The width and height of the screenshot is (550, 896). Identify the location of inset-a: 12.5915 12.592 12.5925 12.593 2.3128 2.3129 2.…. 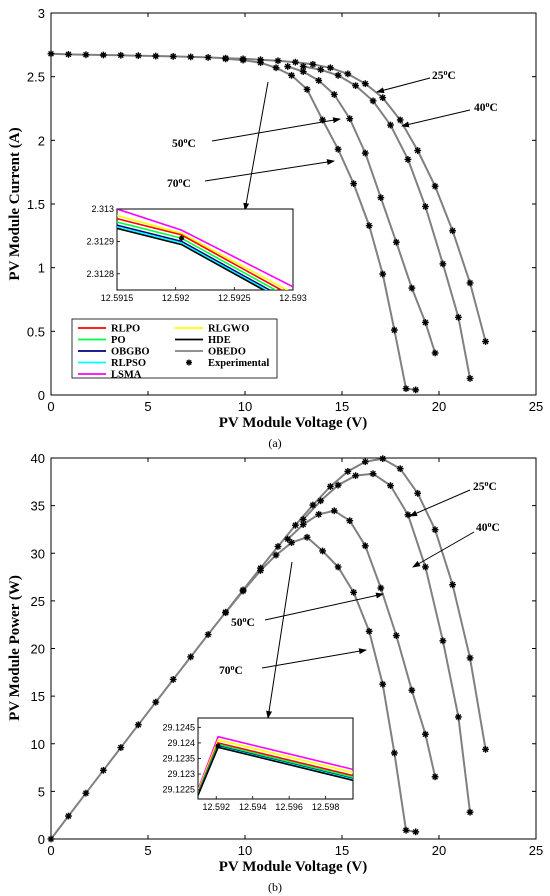
(196, 253).